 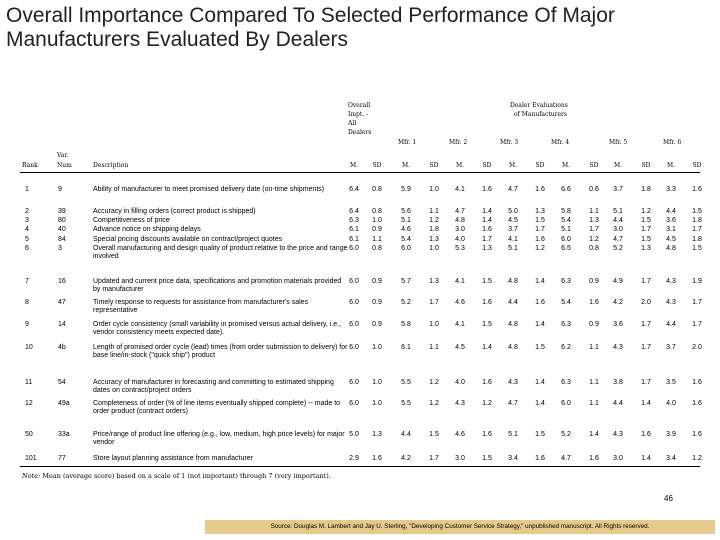 What do you see at coordinates (354, 211) in the screenshot?
I see `mean-cell: 6.4` at bounding box center [354, 211].